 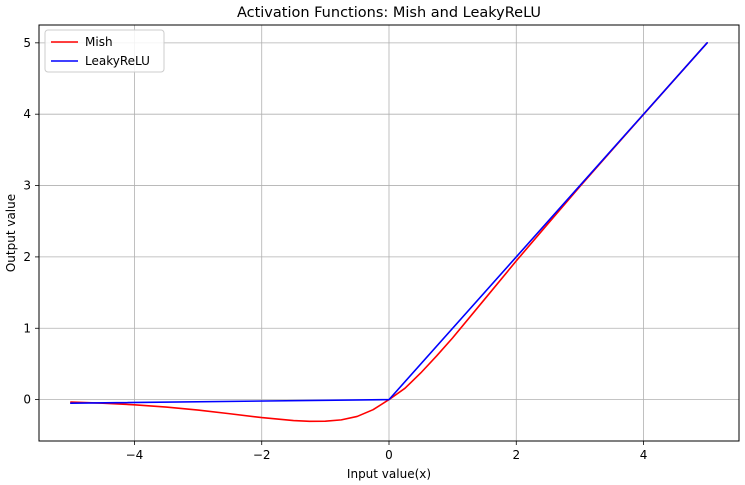 What do you see at coordinates (27, 43) in the screenshot?
I see `y-tick-label: 5` at bounding box center [27, 43].